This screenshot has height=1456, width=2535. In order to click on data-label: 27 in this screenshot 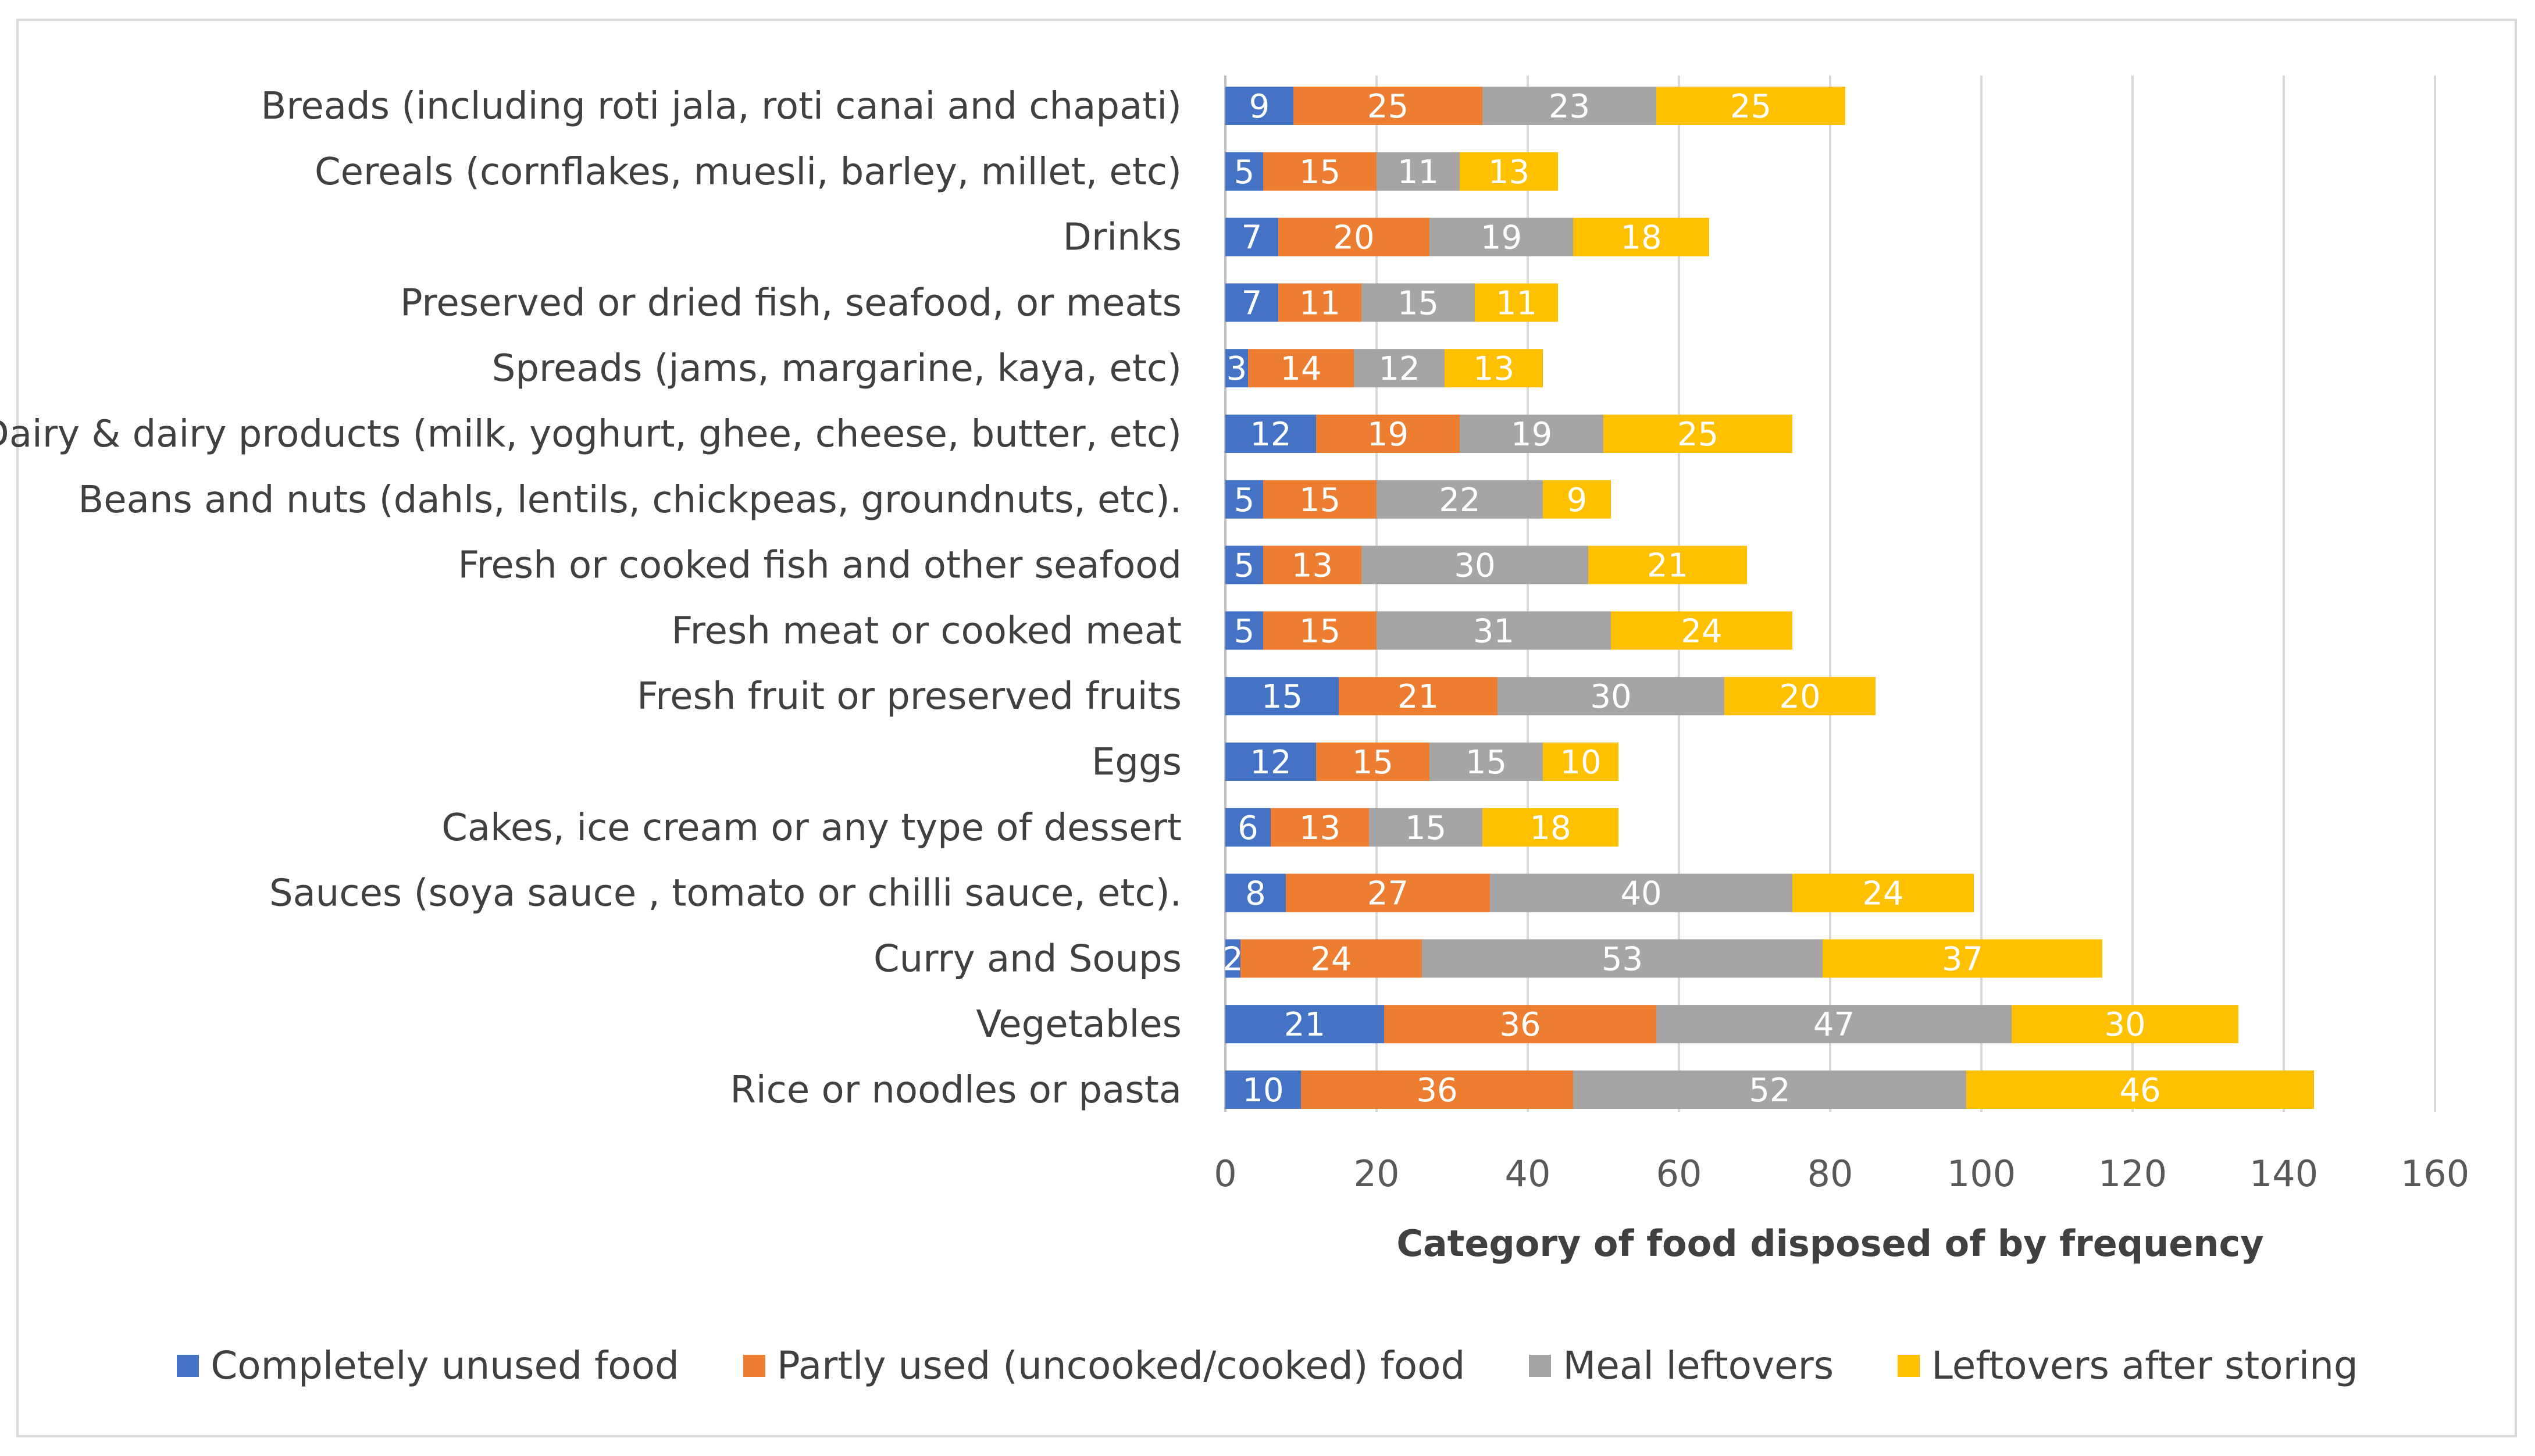, I will do `click(1388, 894)`.